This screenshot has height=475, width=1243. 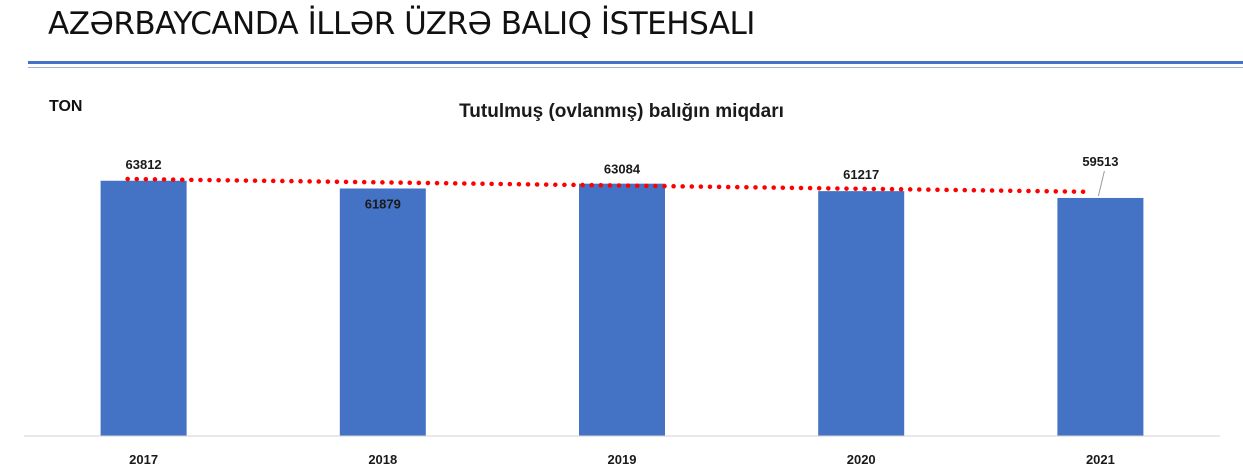 I want to click on x-tick-label-2021: 2021, so click(x=1100, y=459).